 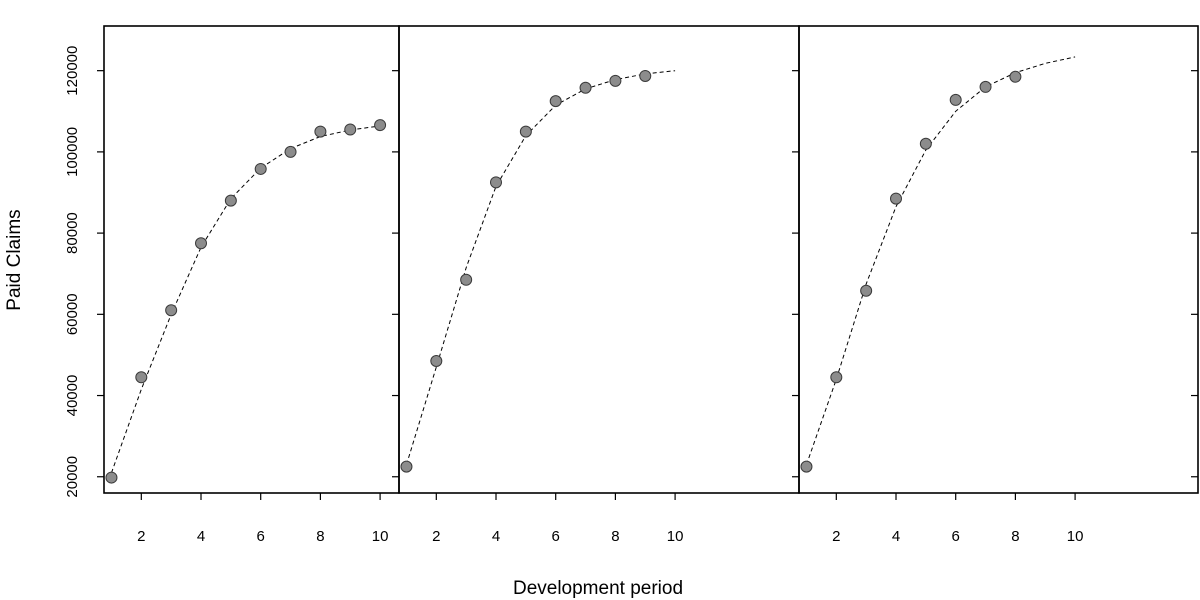 I want to click on y-tick-label: 60000, so click(x=72, y=314).